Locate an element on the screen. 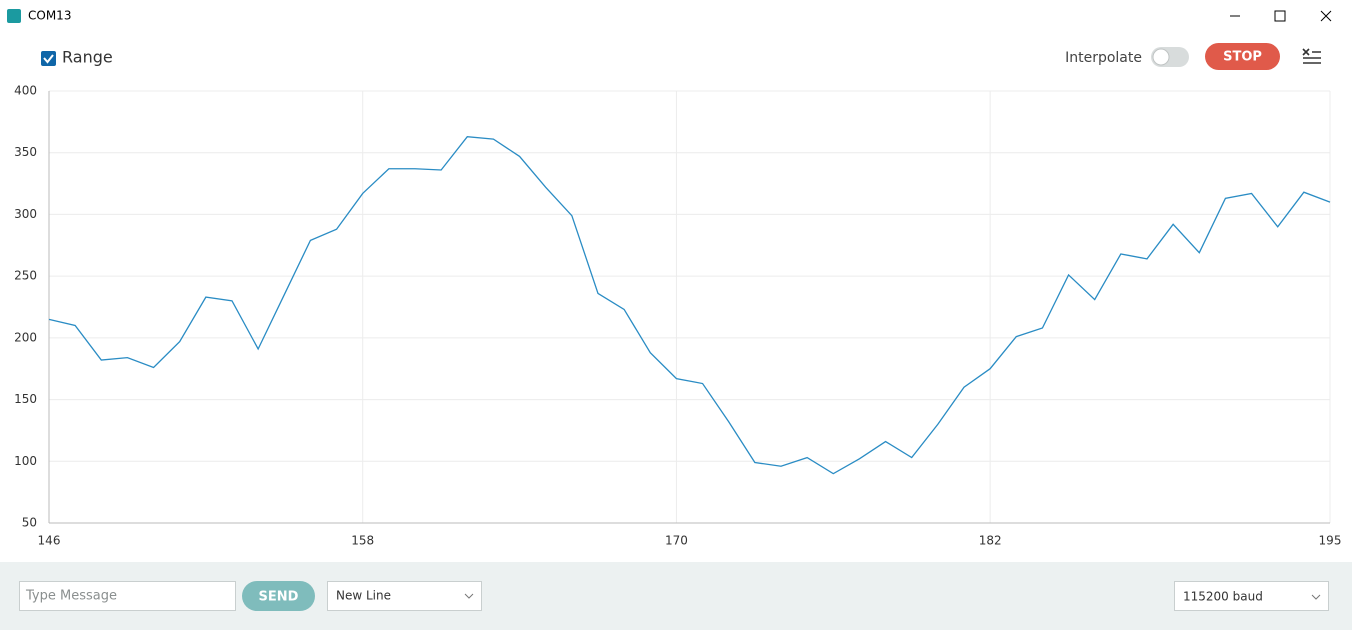 This screenshot has width=1352, height=630. close-button is located at coordinates (1326, 16).